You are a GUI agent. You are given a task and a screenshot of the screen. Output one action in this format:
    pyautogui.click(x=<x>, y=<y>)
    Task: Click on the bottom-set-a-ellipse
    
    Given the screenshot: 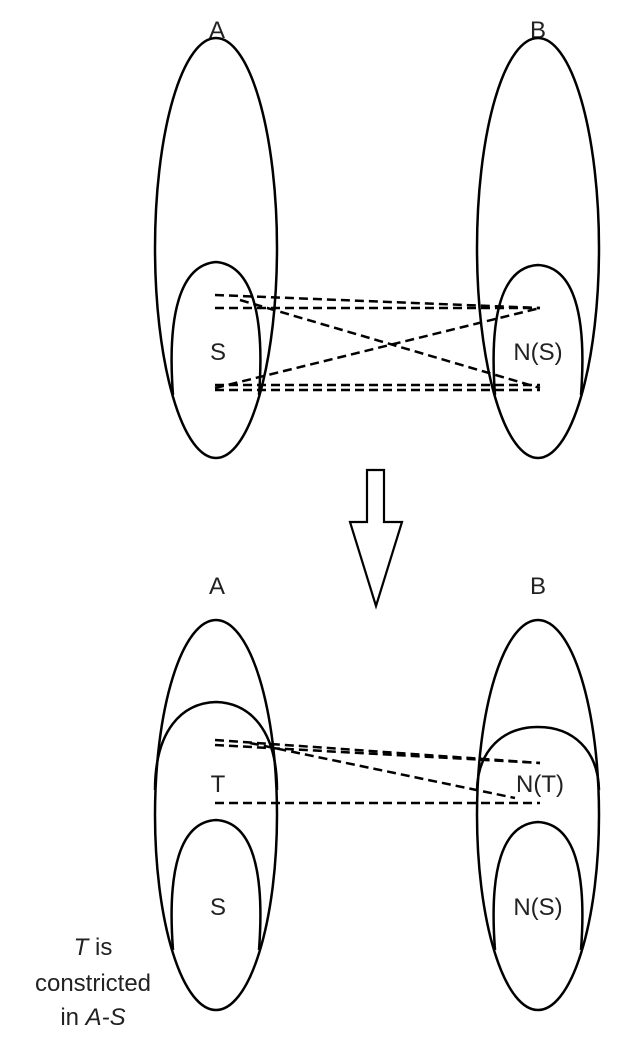 What is the action you would take?
    pyautogui.click(x=216, y=815)
    